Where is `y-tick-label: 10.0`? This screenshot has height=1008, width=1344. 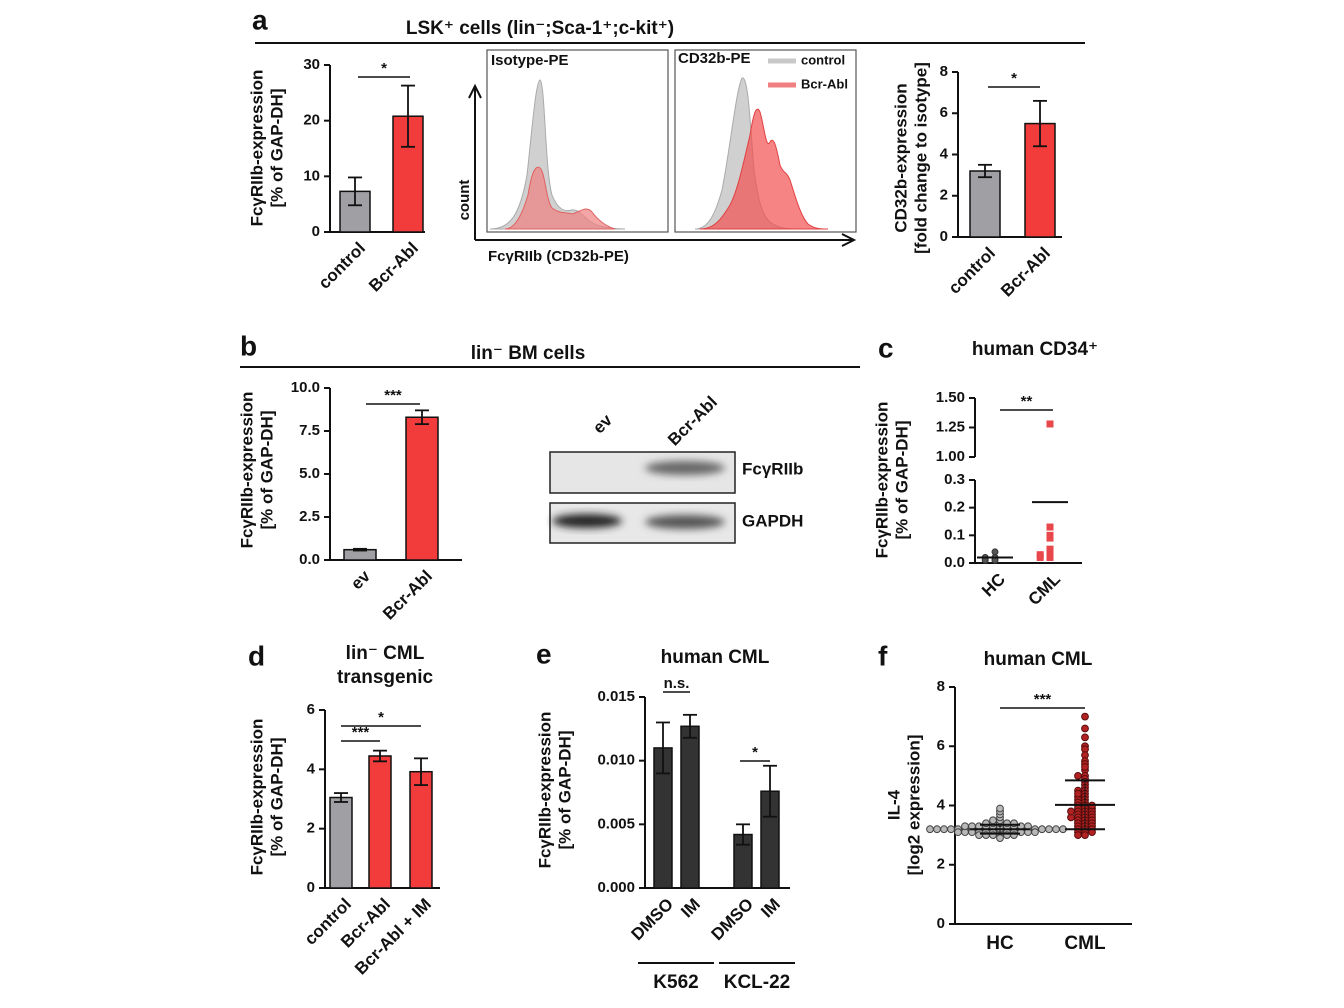
y-tick-label: 10.0 is located at coordinates (305, 387).